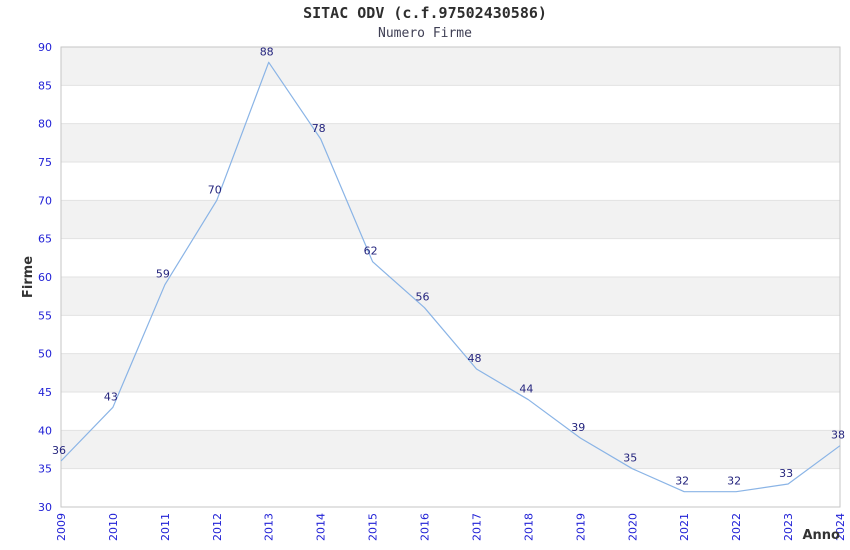  I want to click on x-tick-label: 2023, so click(788, 527).